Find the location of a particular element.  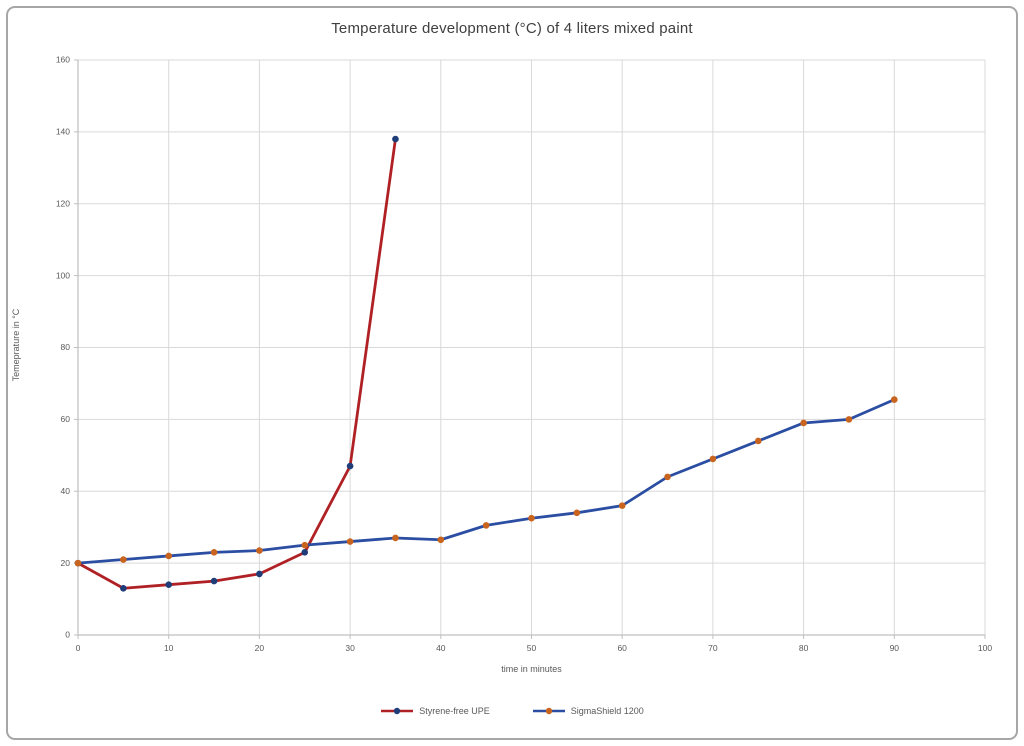

legend-item-sigmashield-1200: SigmaShield 1200 is located at coordinates (588, 711).